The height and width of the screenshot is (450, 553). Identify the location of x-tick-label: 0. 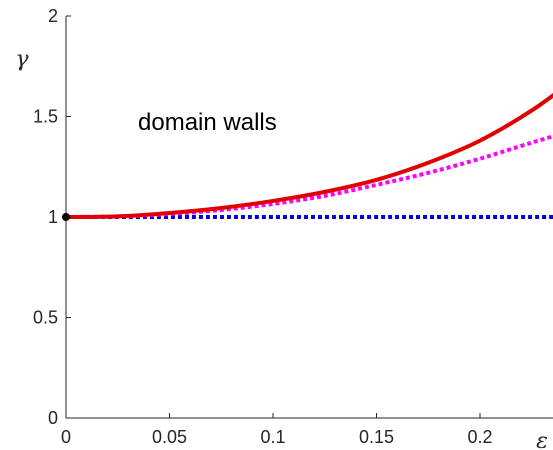
(66, 437).